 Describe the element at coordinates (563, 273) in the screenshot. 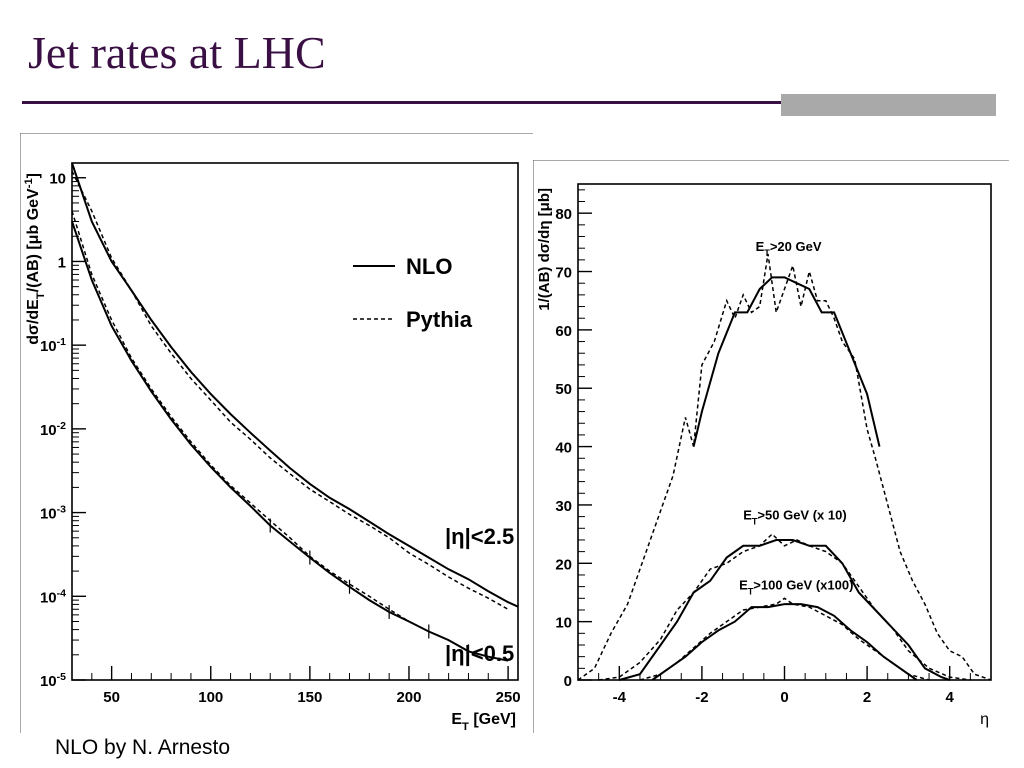

I see `y-tick-label: 70` at that location.